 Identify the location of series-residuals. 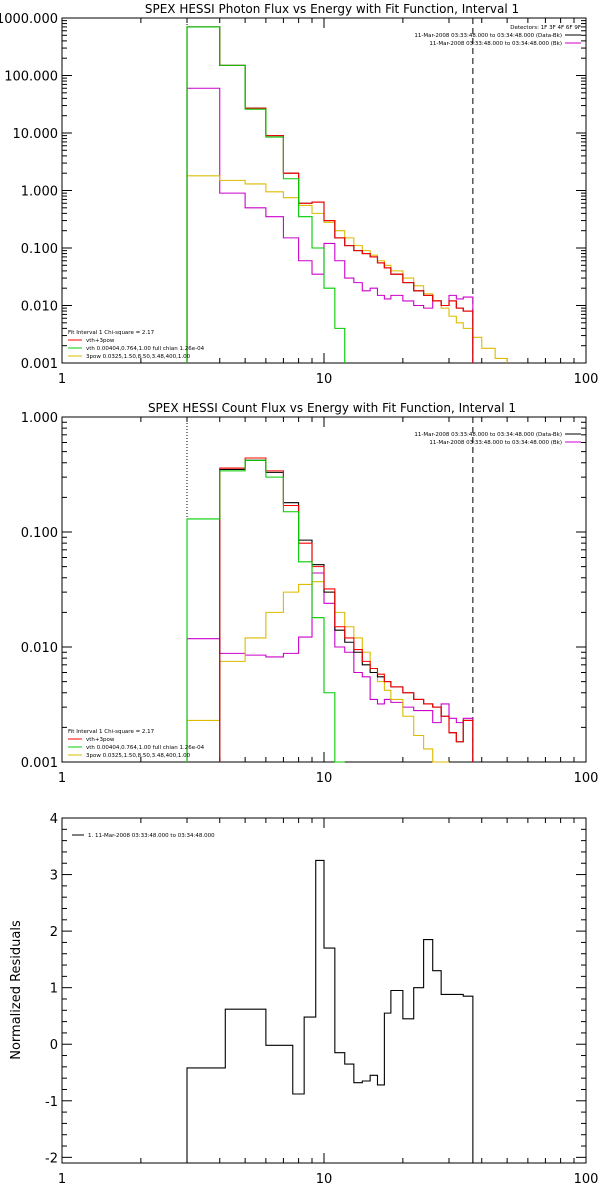
(330, 1011).